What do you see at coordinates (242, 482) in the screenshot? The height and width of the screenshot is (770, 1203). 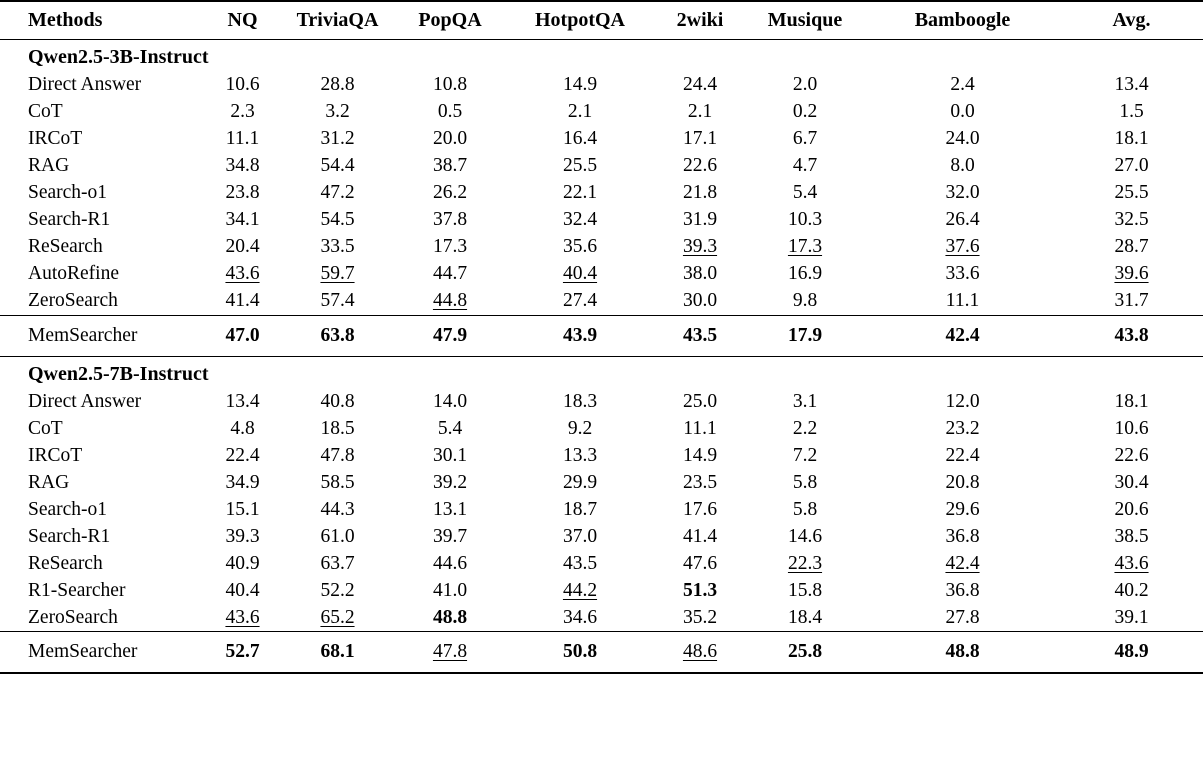 I see `score: 34.9` at bounding box center [242, 482].